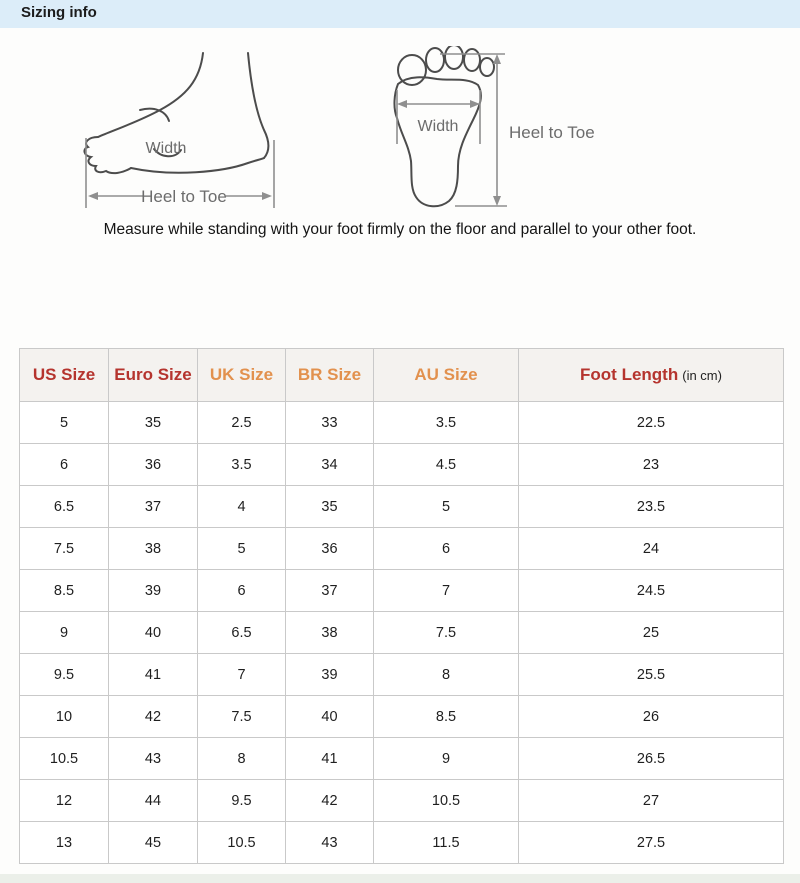 This screenshot has height=883, width=800. I want to click on size-cell: 42, so click(153, 716).